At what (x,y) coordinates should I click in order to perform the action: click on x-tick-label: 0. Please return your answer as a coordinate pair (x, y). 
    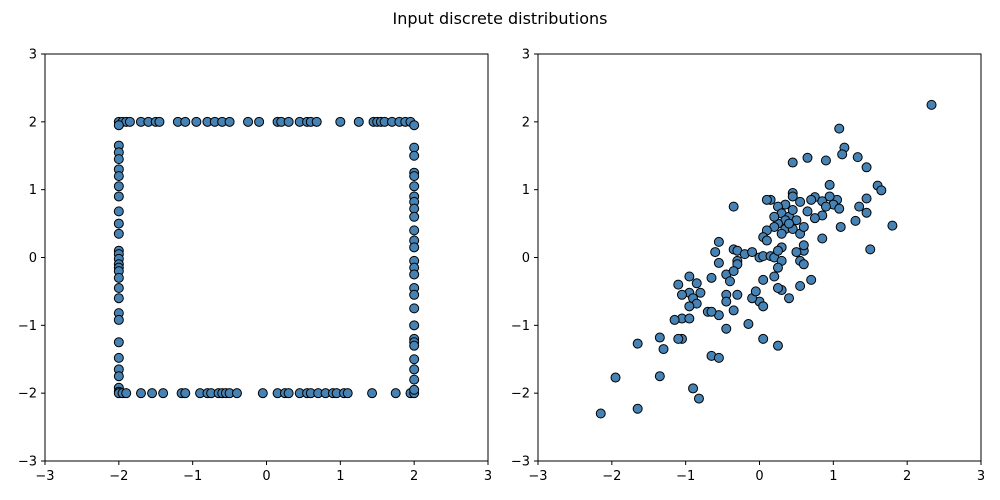
    Looking at the image, I should click on (266, 476).